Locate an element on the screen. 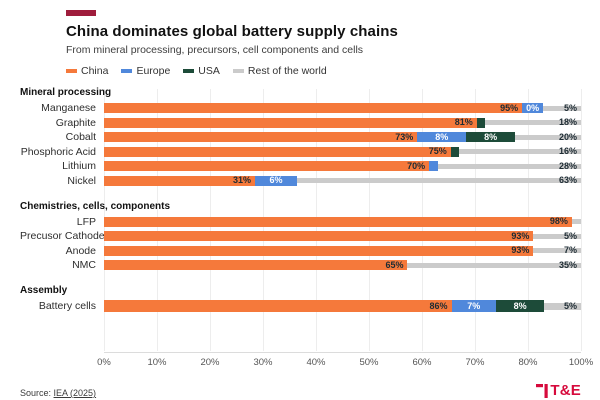 This screenshot has height=400, width=600. axis-tick-label: 80% is located at coordinates (528, 362).